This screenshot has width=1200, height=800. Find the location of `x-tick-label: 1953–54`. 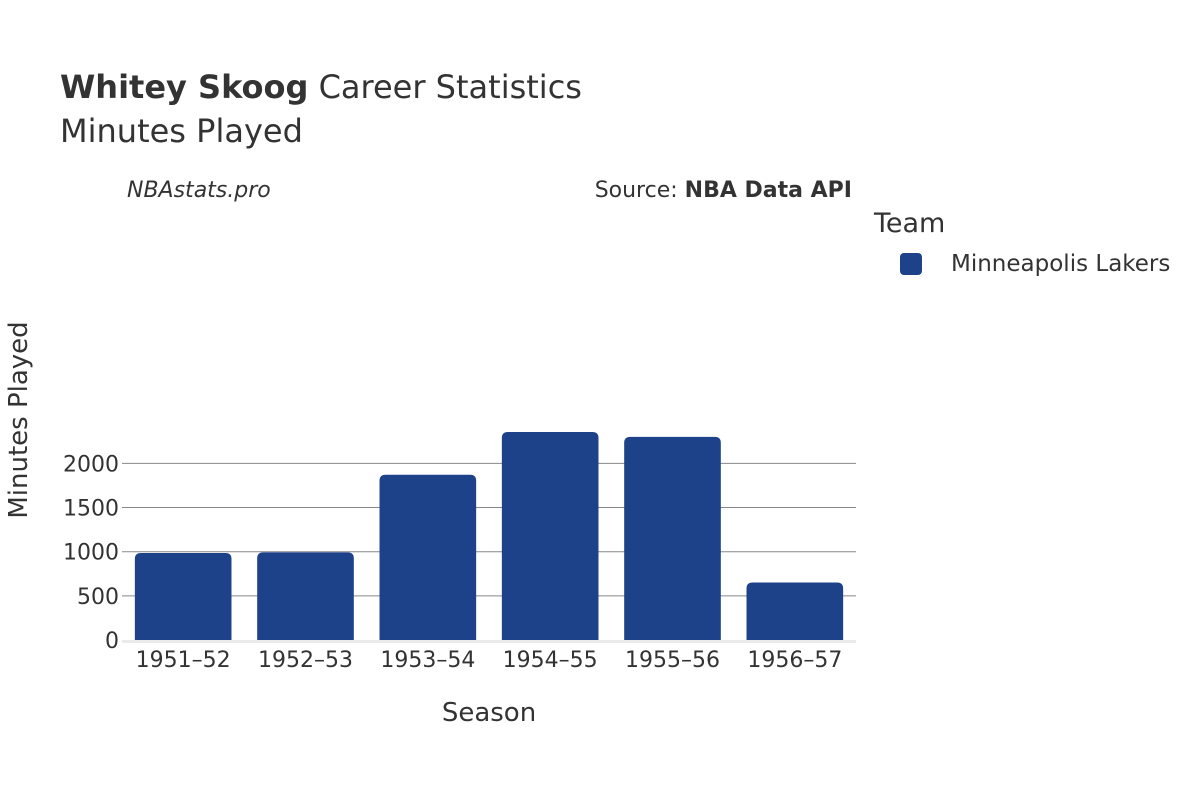

x-tick-label: 1953–54 is located at coordinates (427, 660).